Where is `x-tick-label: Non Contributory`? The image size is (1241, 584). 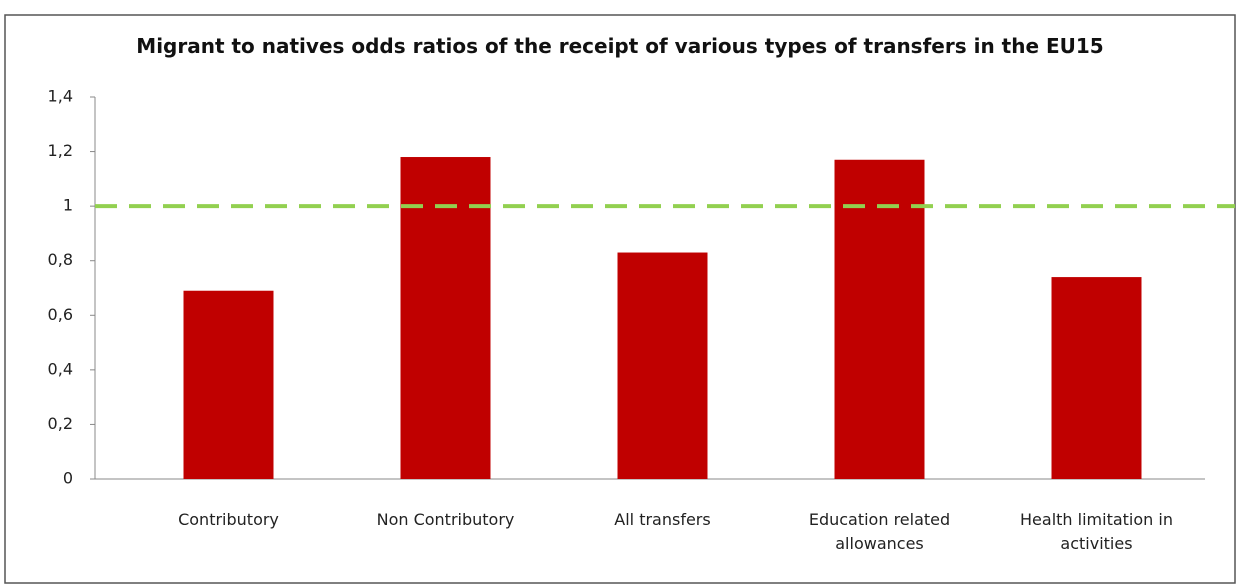
x-tick-label: Non Contributory is located at coordinates (445, 519).